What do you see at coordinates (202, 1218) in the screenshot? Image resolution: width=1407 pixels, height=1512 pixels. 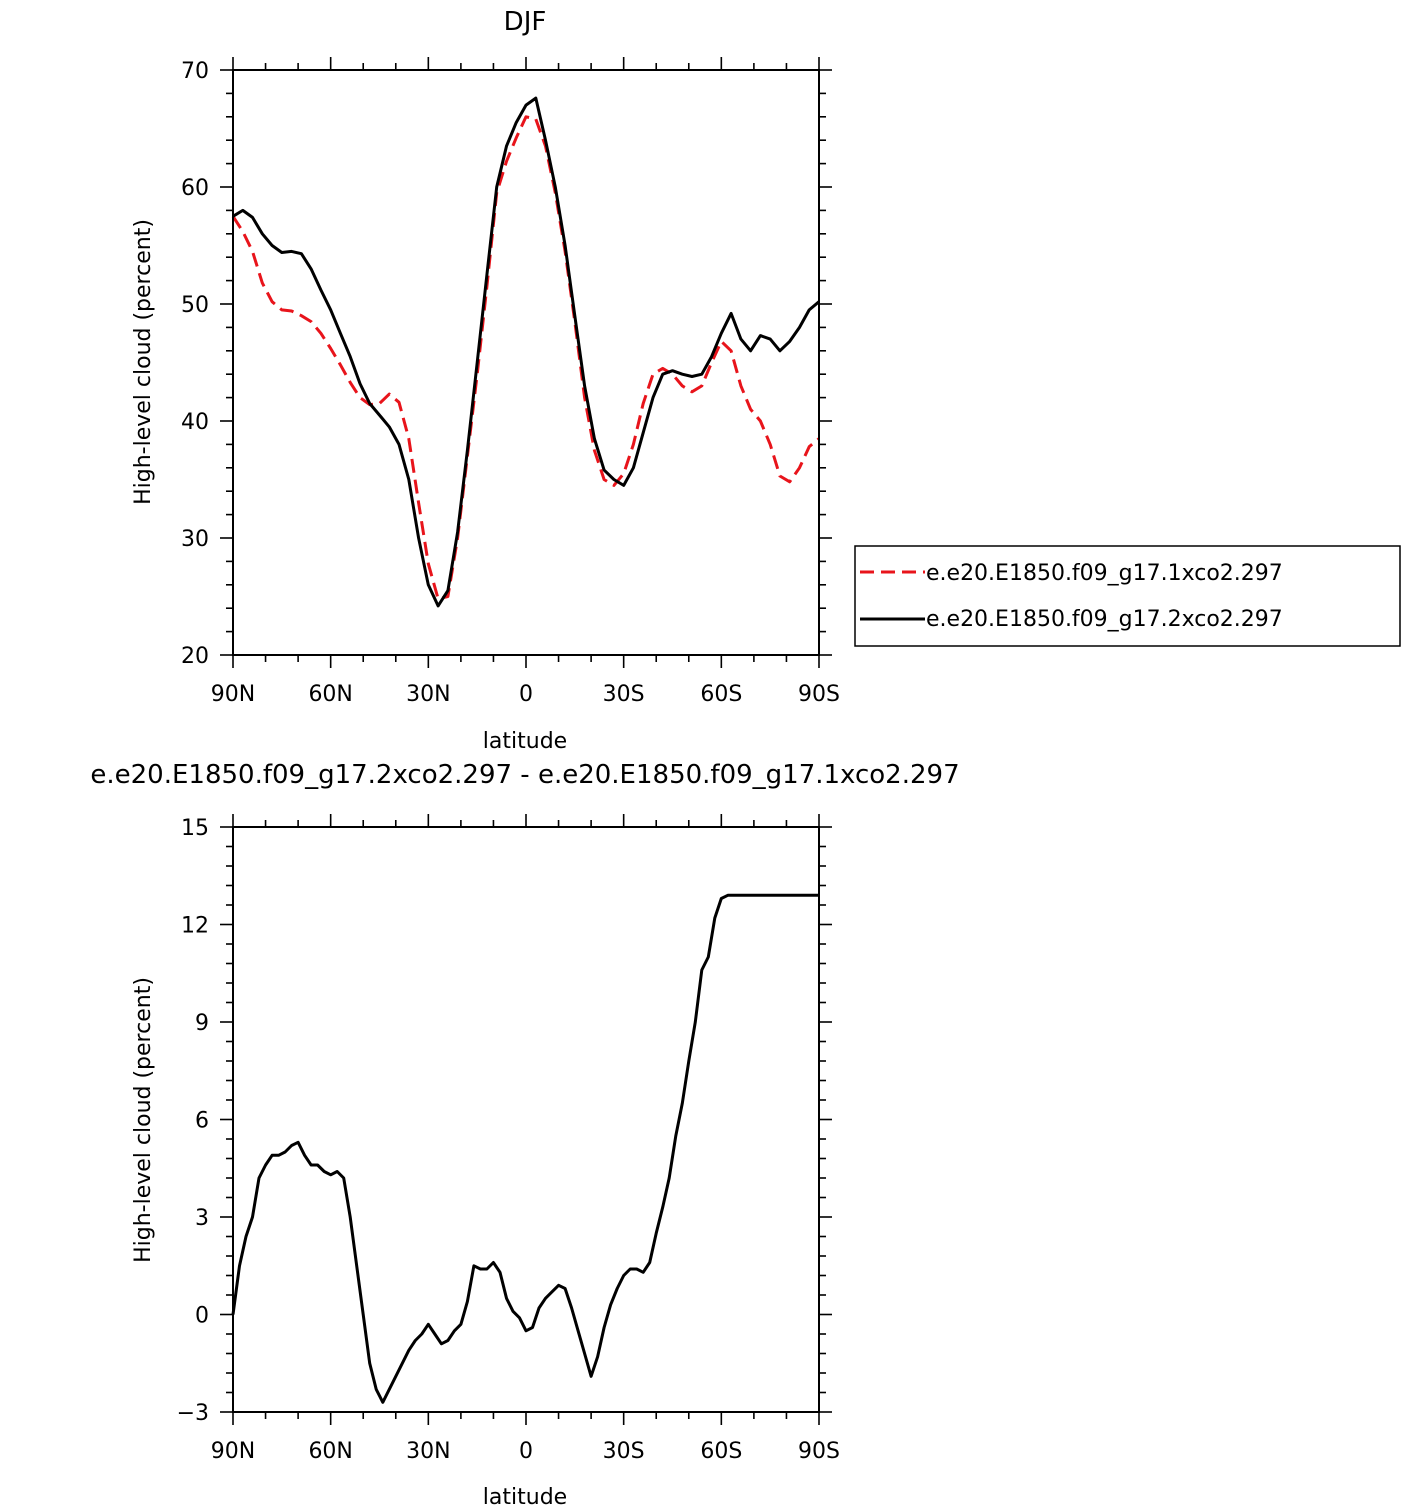 I see `y-tick-label: 3` at bounding box center [202, 1218].